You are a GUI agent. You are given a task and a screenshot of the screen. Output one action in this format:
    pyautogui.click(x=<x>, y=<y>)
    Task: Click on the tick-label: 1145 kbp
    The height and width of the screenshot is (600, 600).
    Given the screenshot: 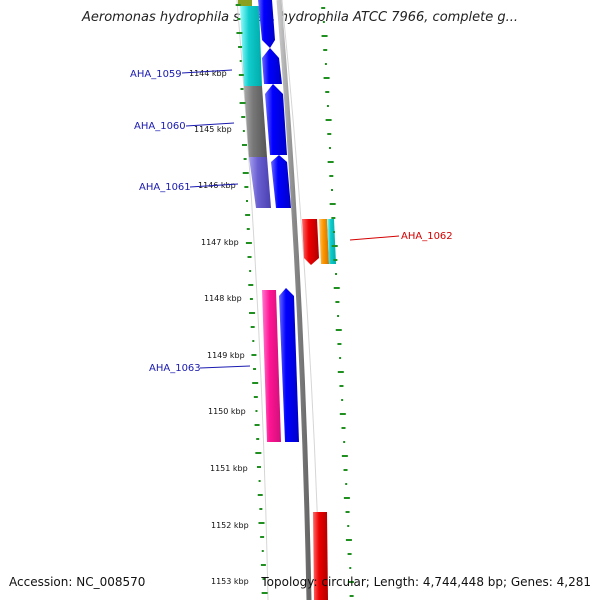 What is the action you would take?
    pyautogui.click(x=213, y=129)
    